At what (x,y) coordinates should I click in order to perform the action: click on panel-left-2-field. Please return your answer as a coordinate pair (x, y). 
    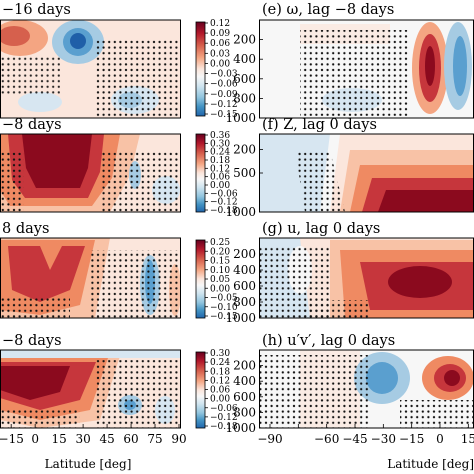
    Looking at the image, I should click on (90, 173).